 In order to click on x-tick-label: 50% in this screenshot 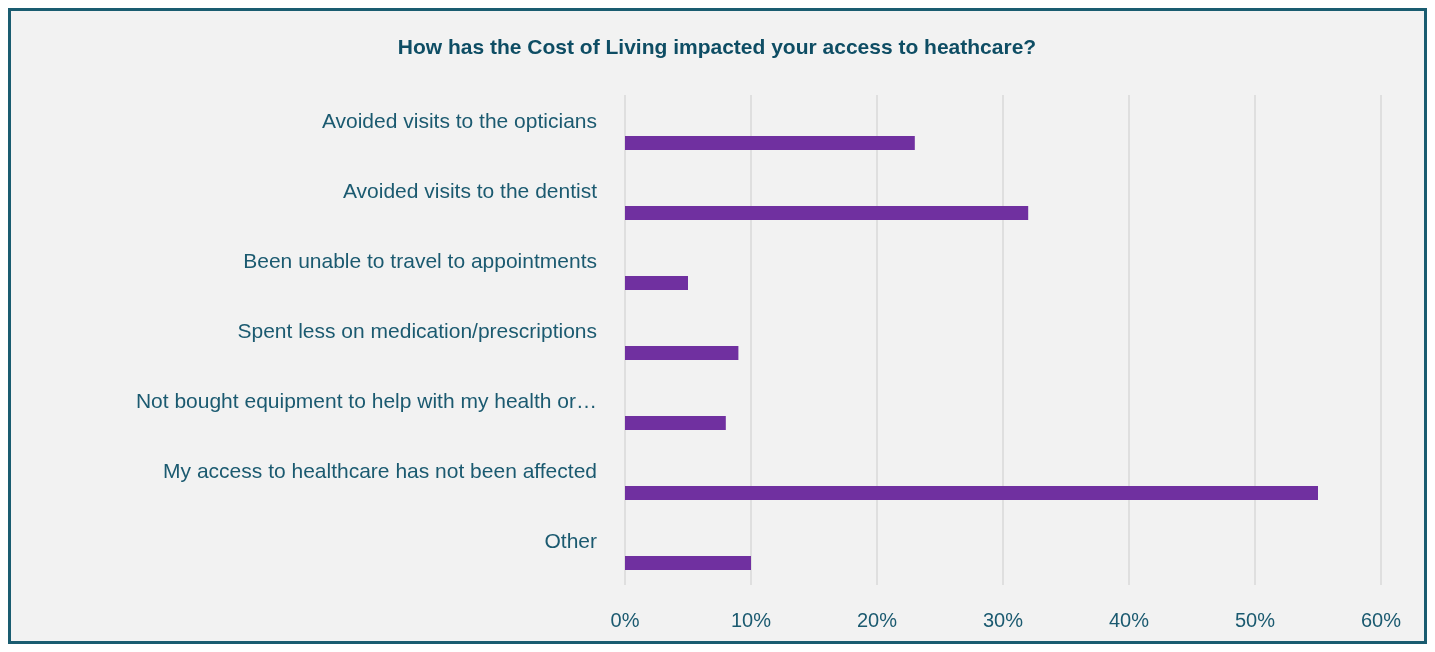, I will do `click(1255, 620)`.